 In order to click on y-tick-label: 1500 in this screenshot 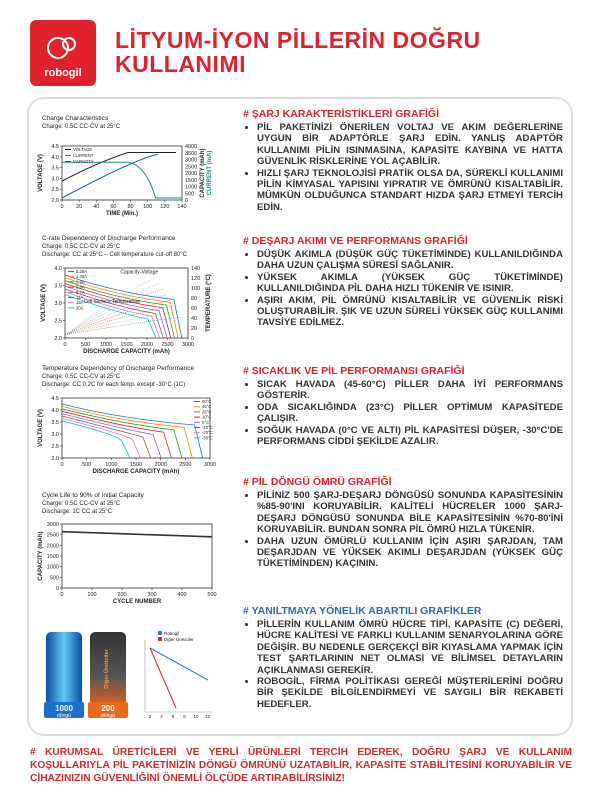, I will do `click(53, 557)`.